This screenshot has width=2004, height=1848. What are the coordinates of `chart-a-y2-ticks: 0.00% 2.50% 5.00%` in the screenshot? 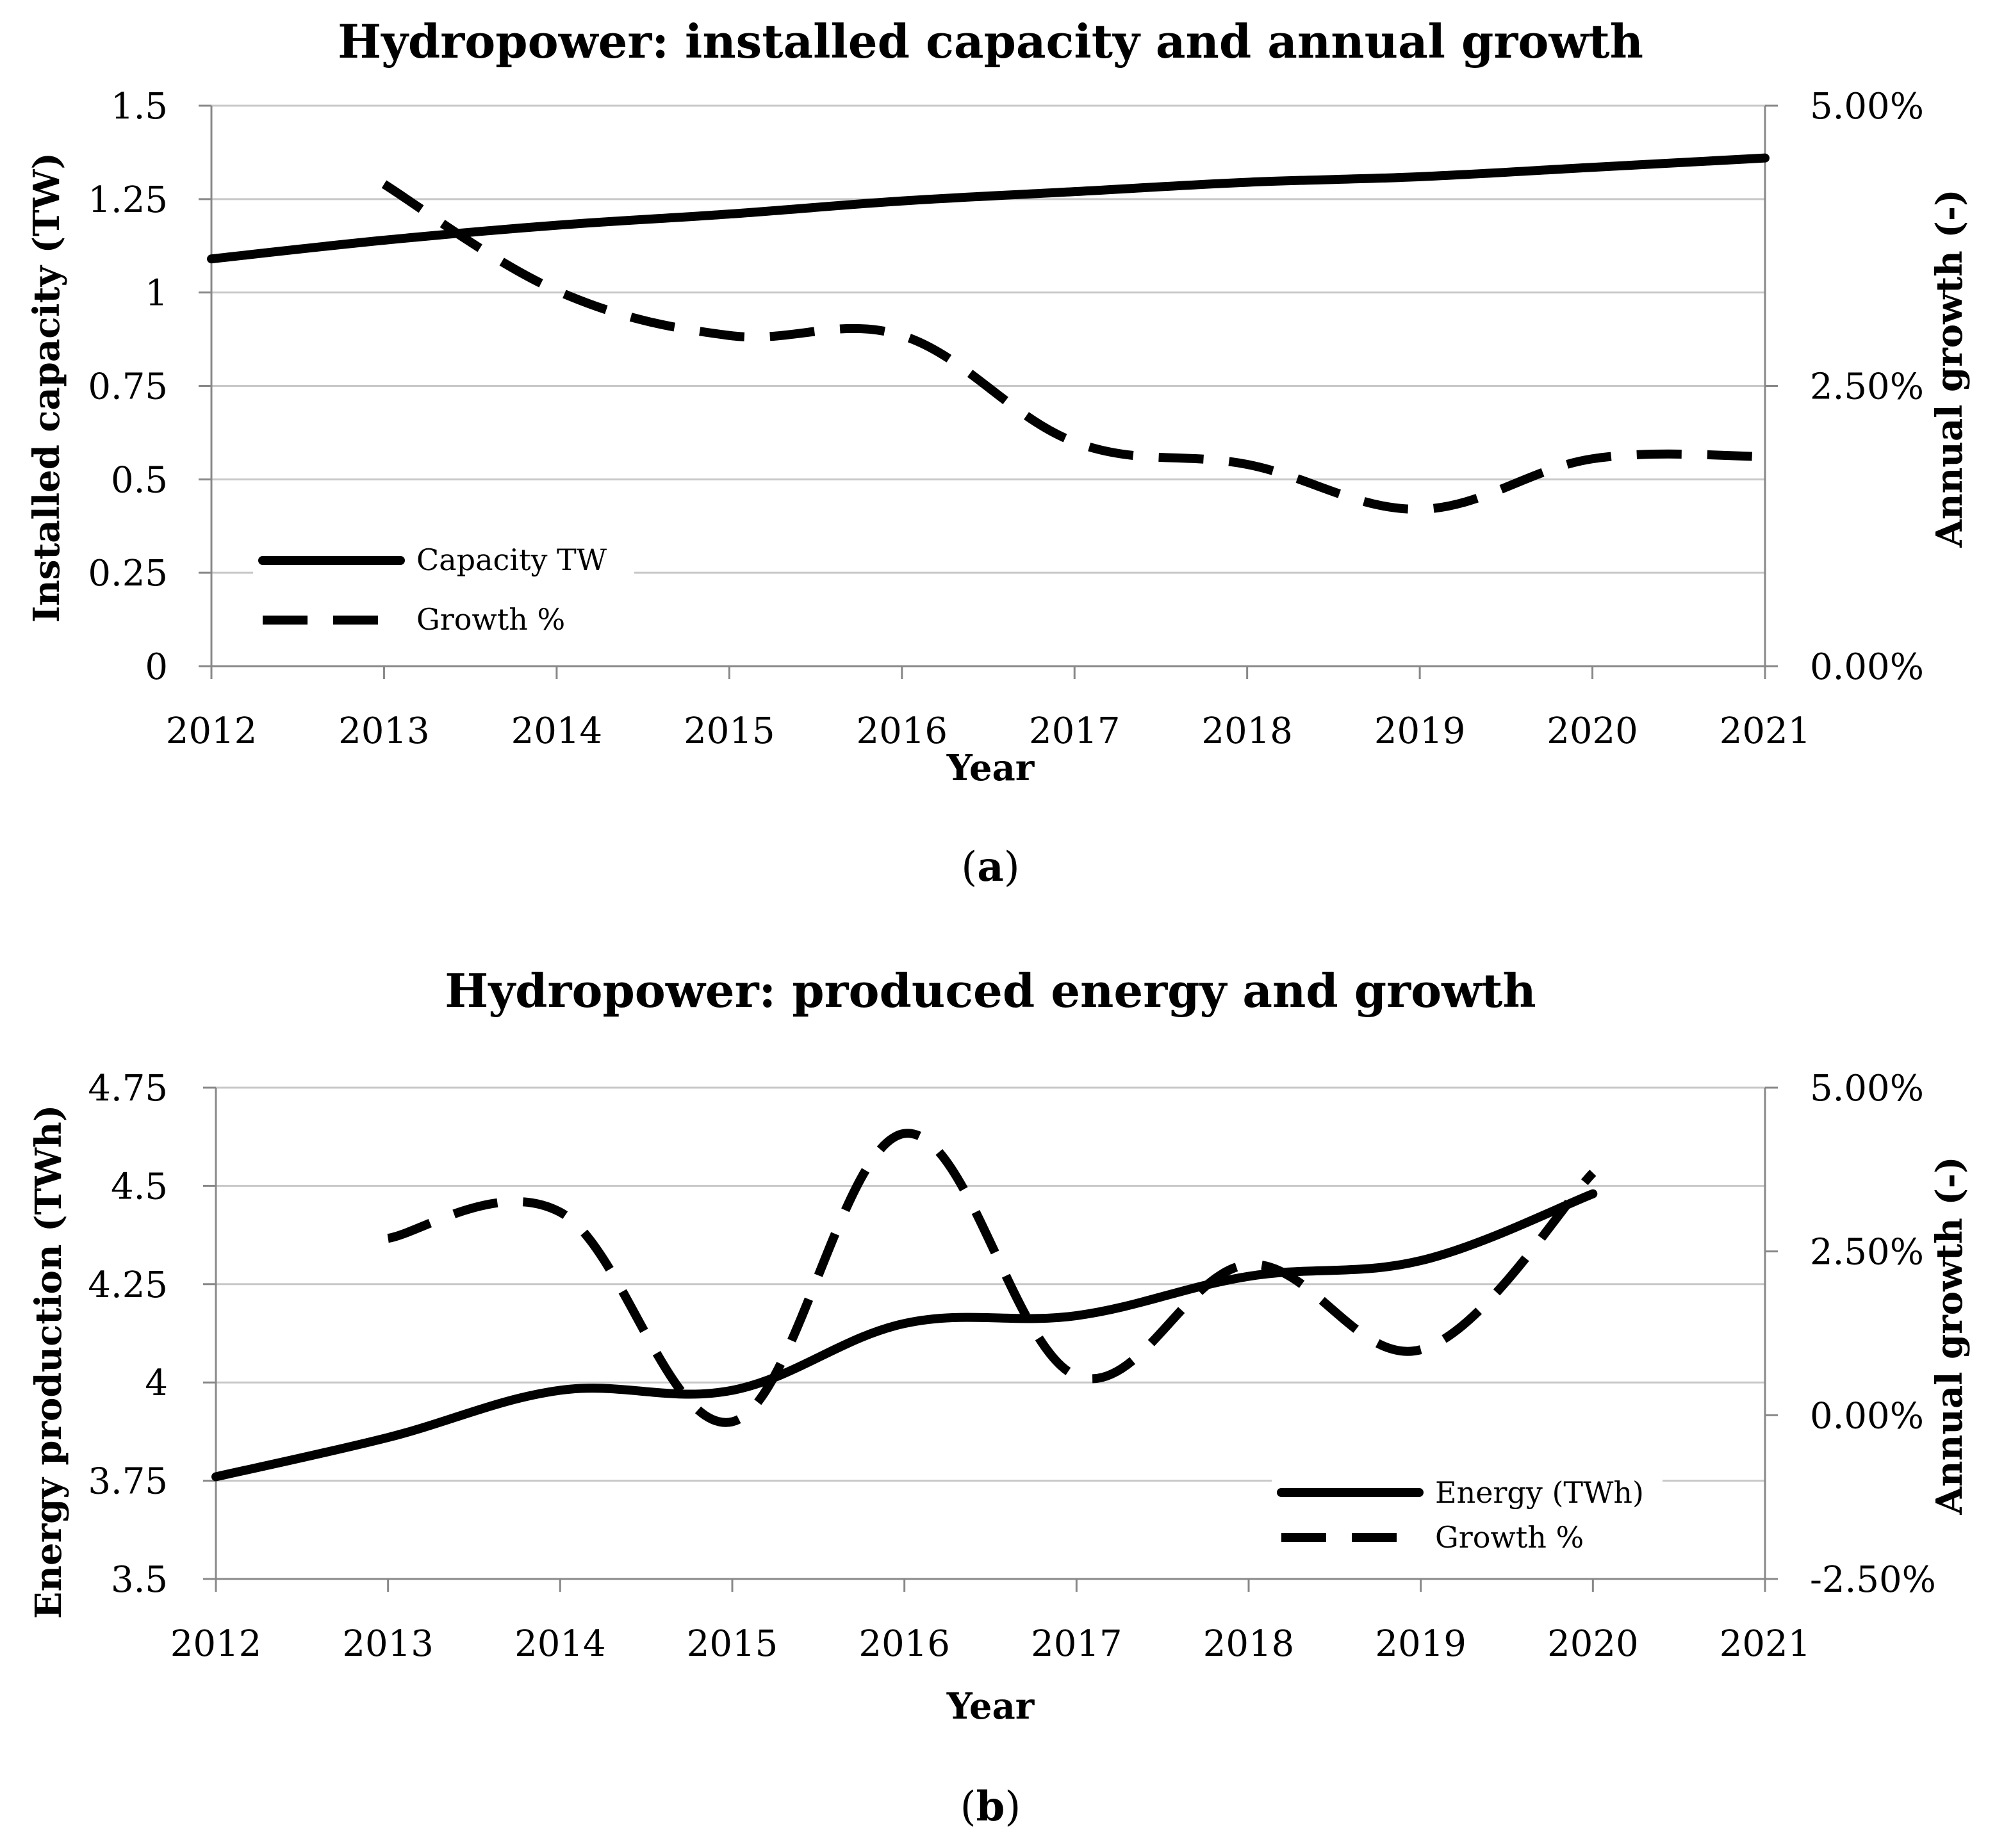 It's located at (1867, 387).